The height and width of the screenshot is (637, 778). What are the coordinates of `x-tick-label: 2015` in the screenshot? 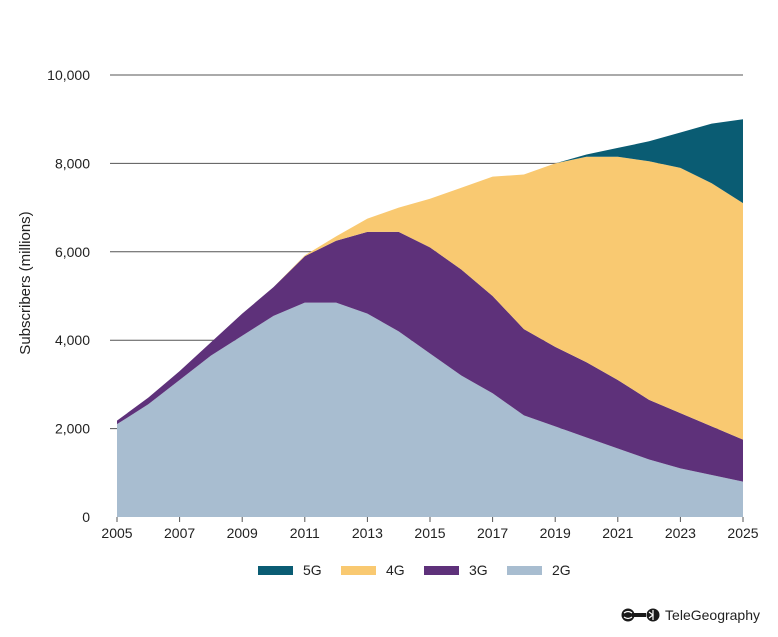 It's located at (429, 533).